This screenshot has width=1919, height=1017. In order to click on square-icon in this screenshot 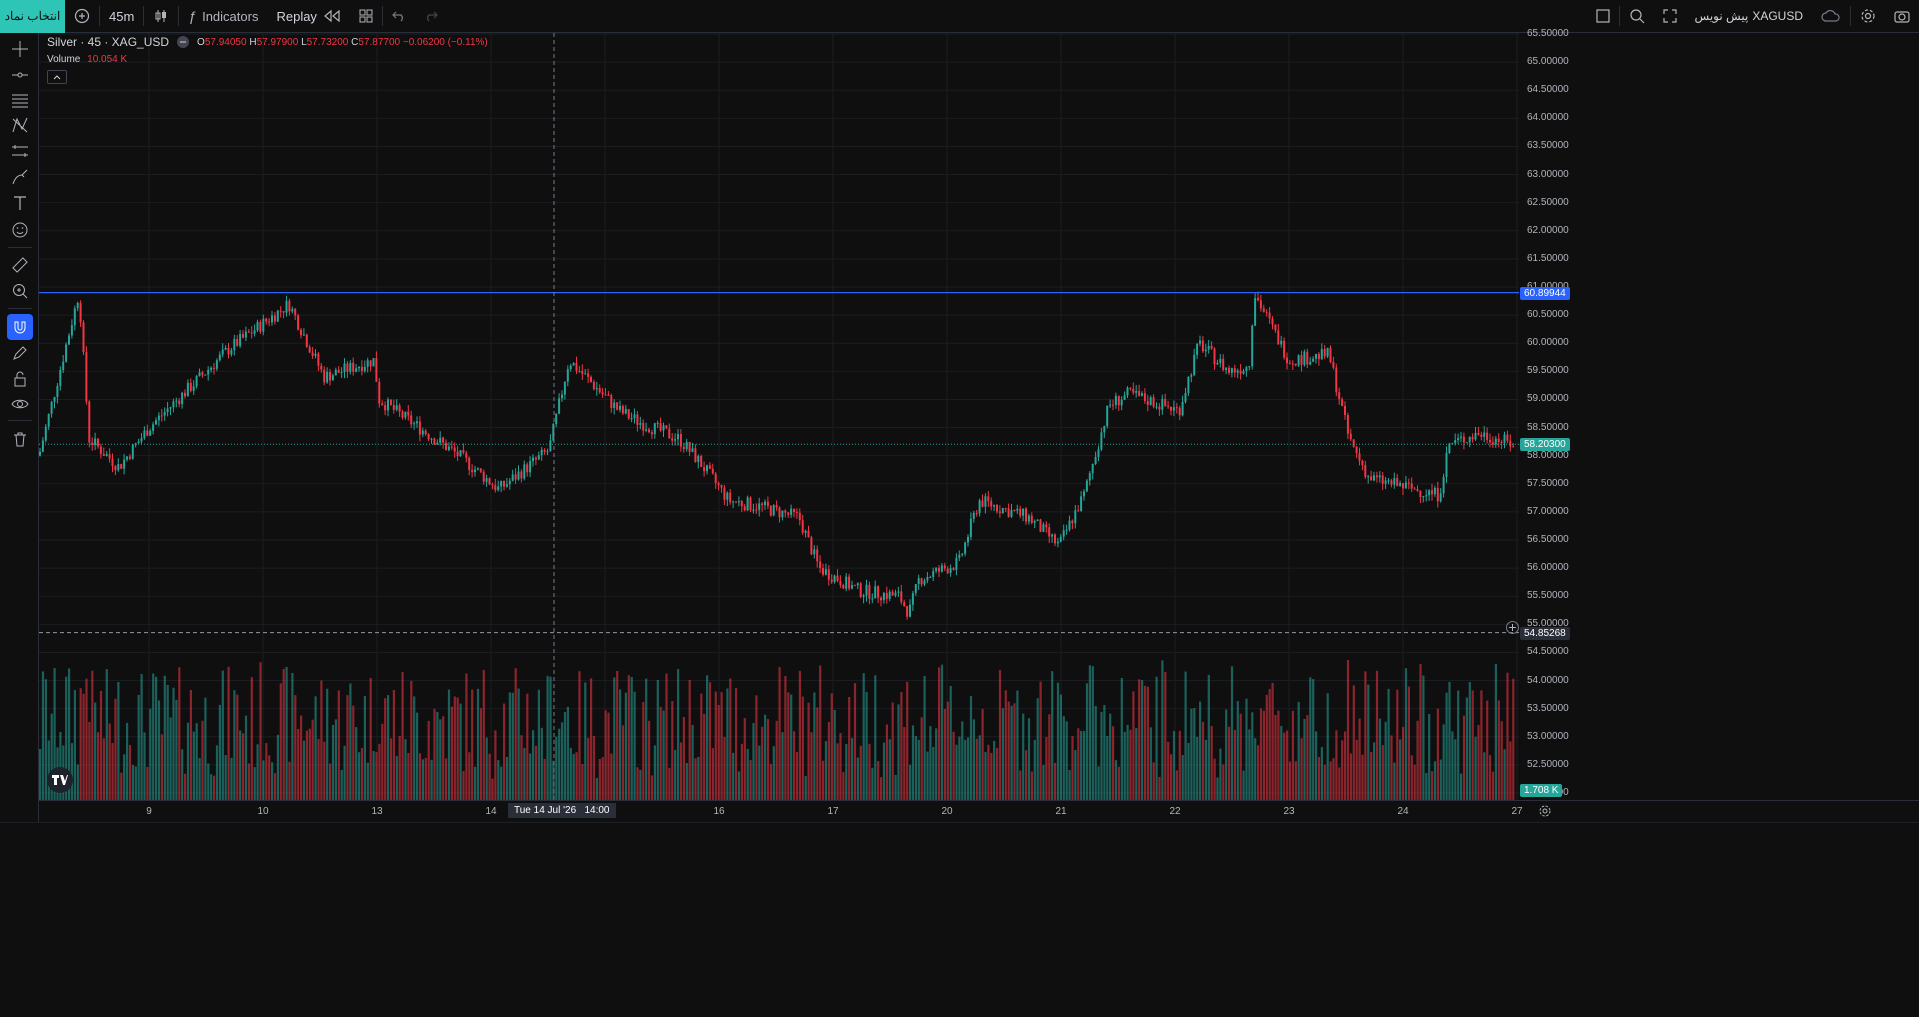, I will do `click(1602, 16)`.